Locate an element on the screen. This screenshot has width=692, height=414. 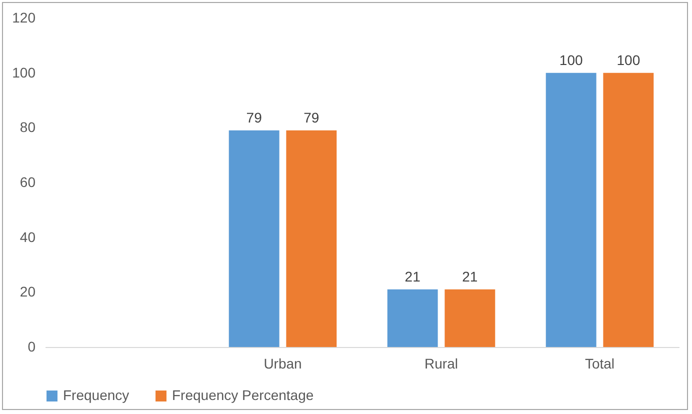
x-tick-label: Urban is located at coordinates (283, 364).